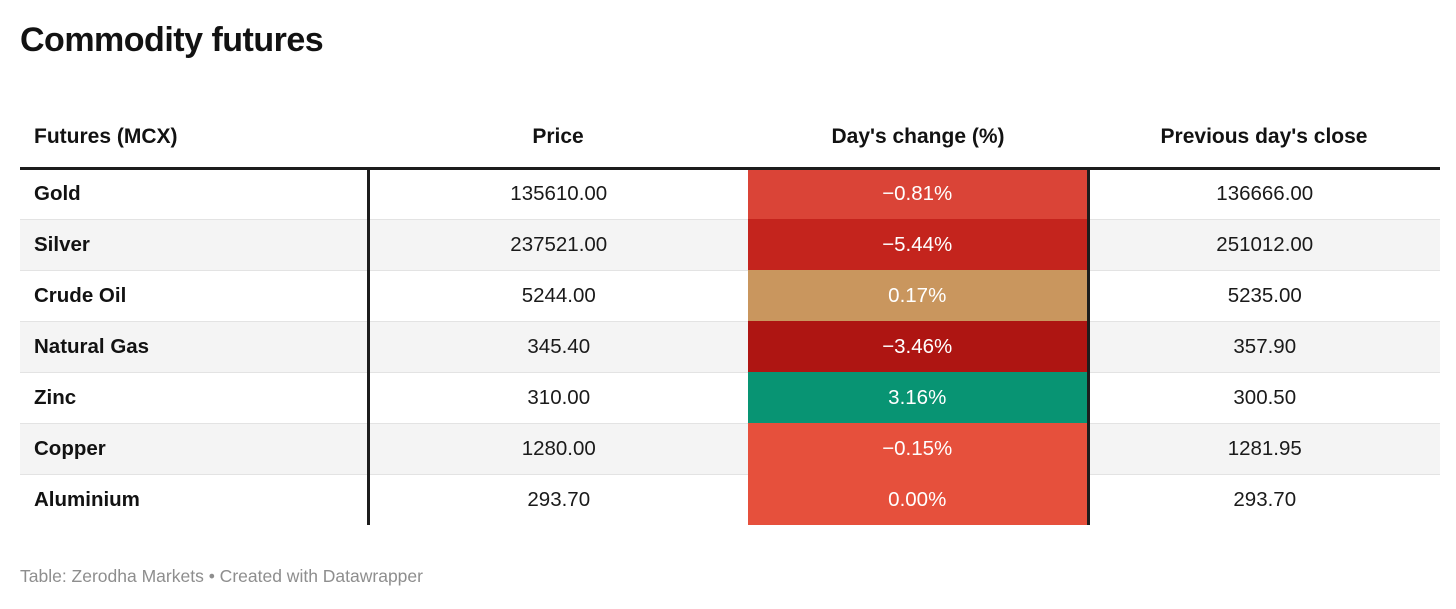  I want to click on price-value: 293.70, so click(558, 499).